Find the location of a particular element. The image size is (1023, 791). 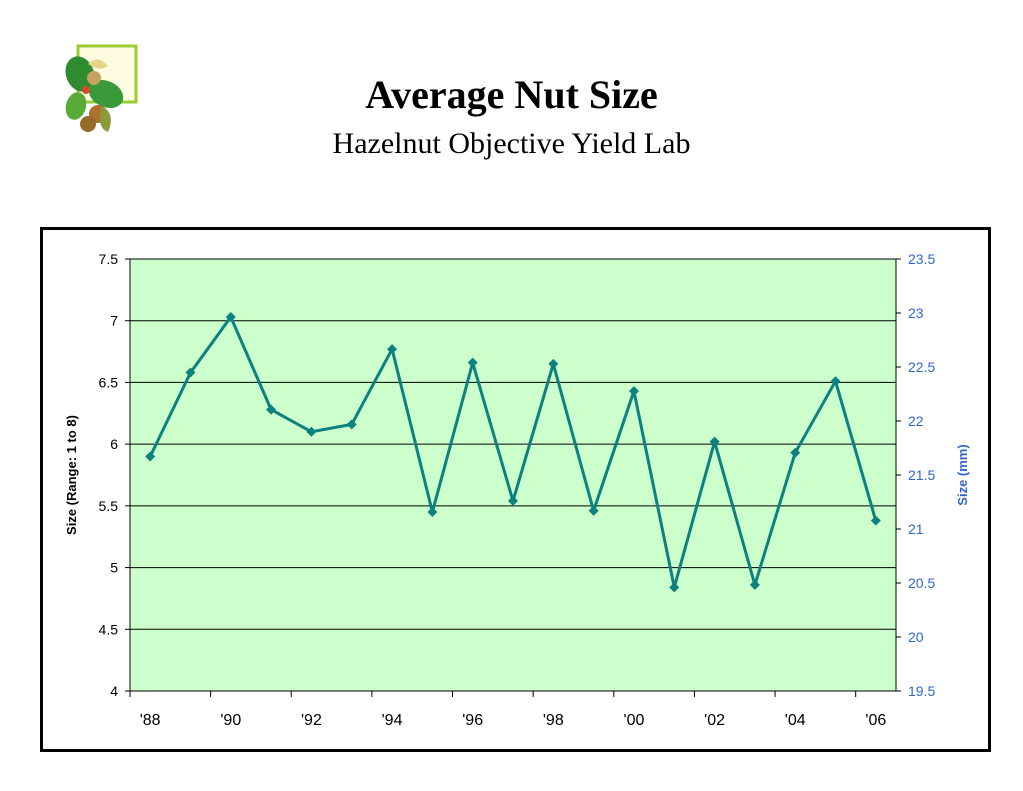

y2-axis-label: Size (mm) is located at coordinates (962, 474).